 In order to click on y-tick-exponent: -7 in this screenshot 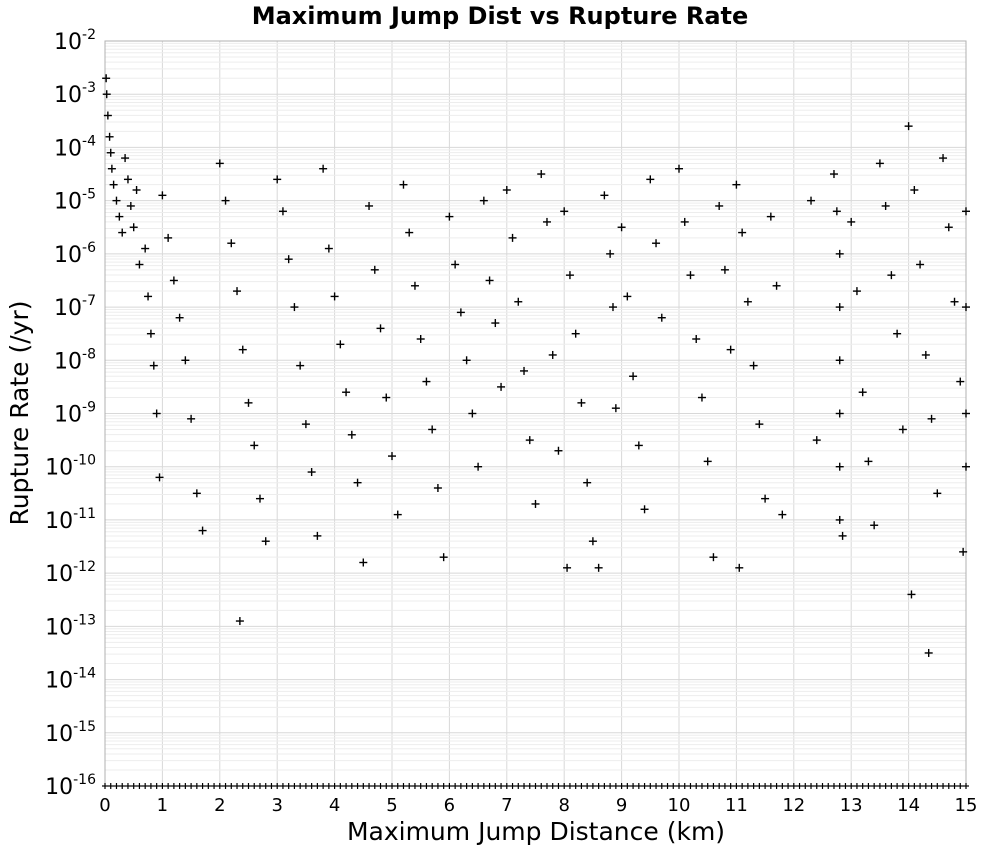, I will do `click(89, 301)`.